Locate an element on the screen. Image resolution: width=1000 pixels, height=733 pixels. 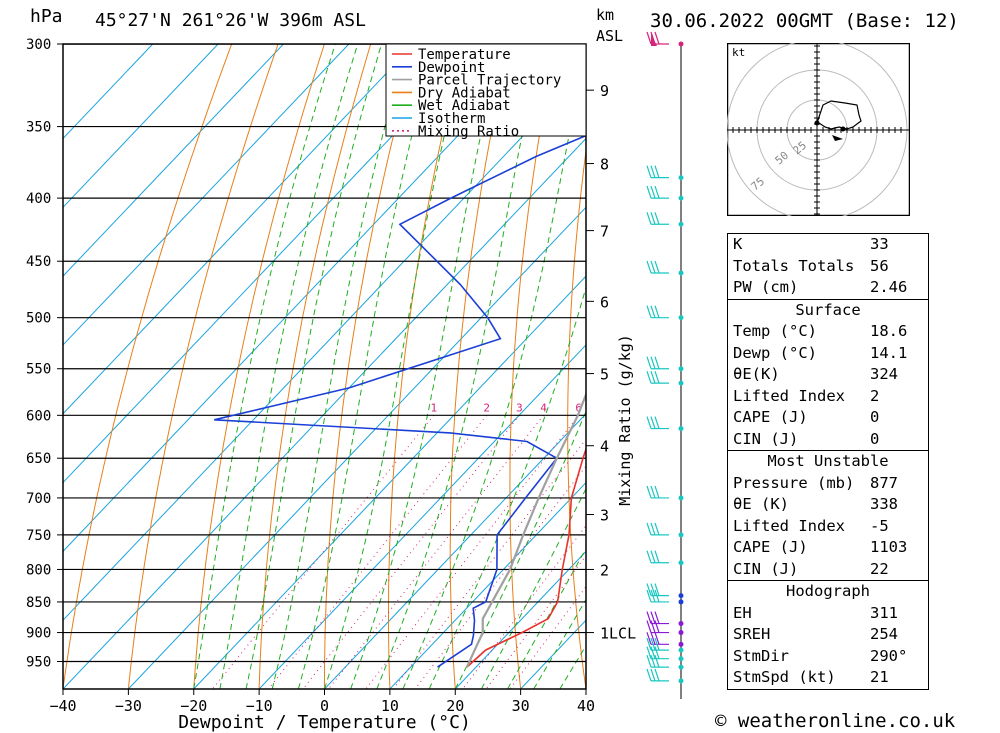
index-row: θE(K) 324 is located at coordinates (828, 375).